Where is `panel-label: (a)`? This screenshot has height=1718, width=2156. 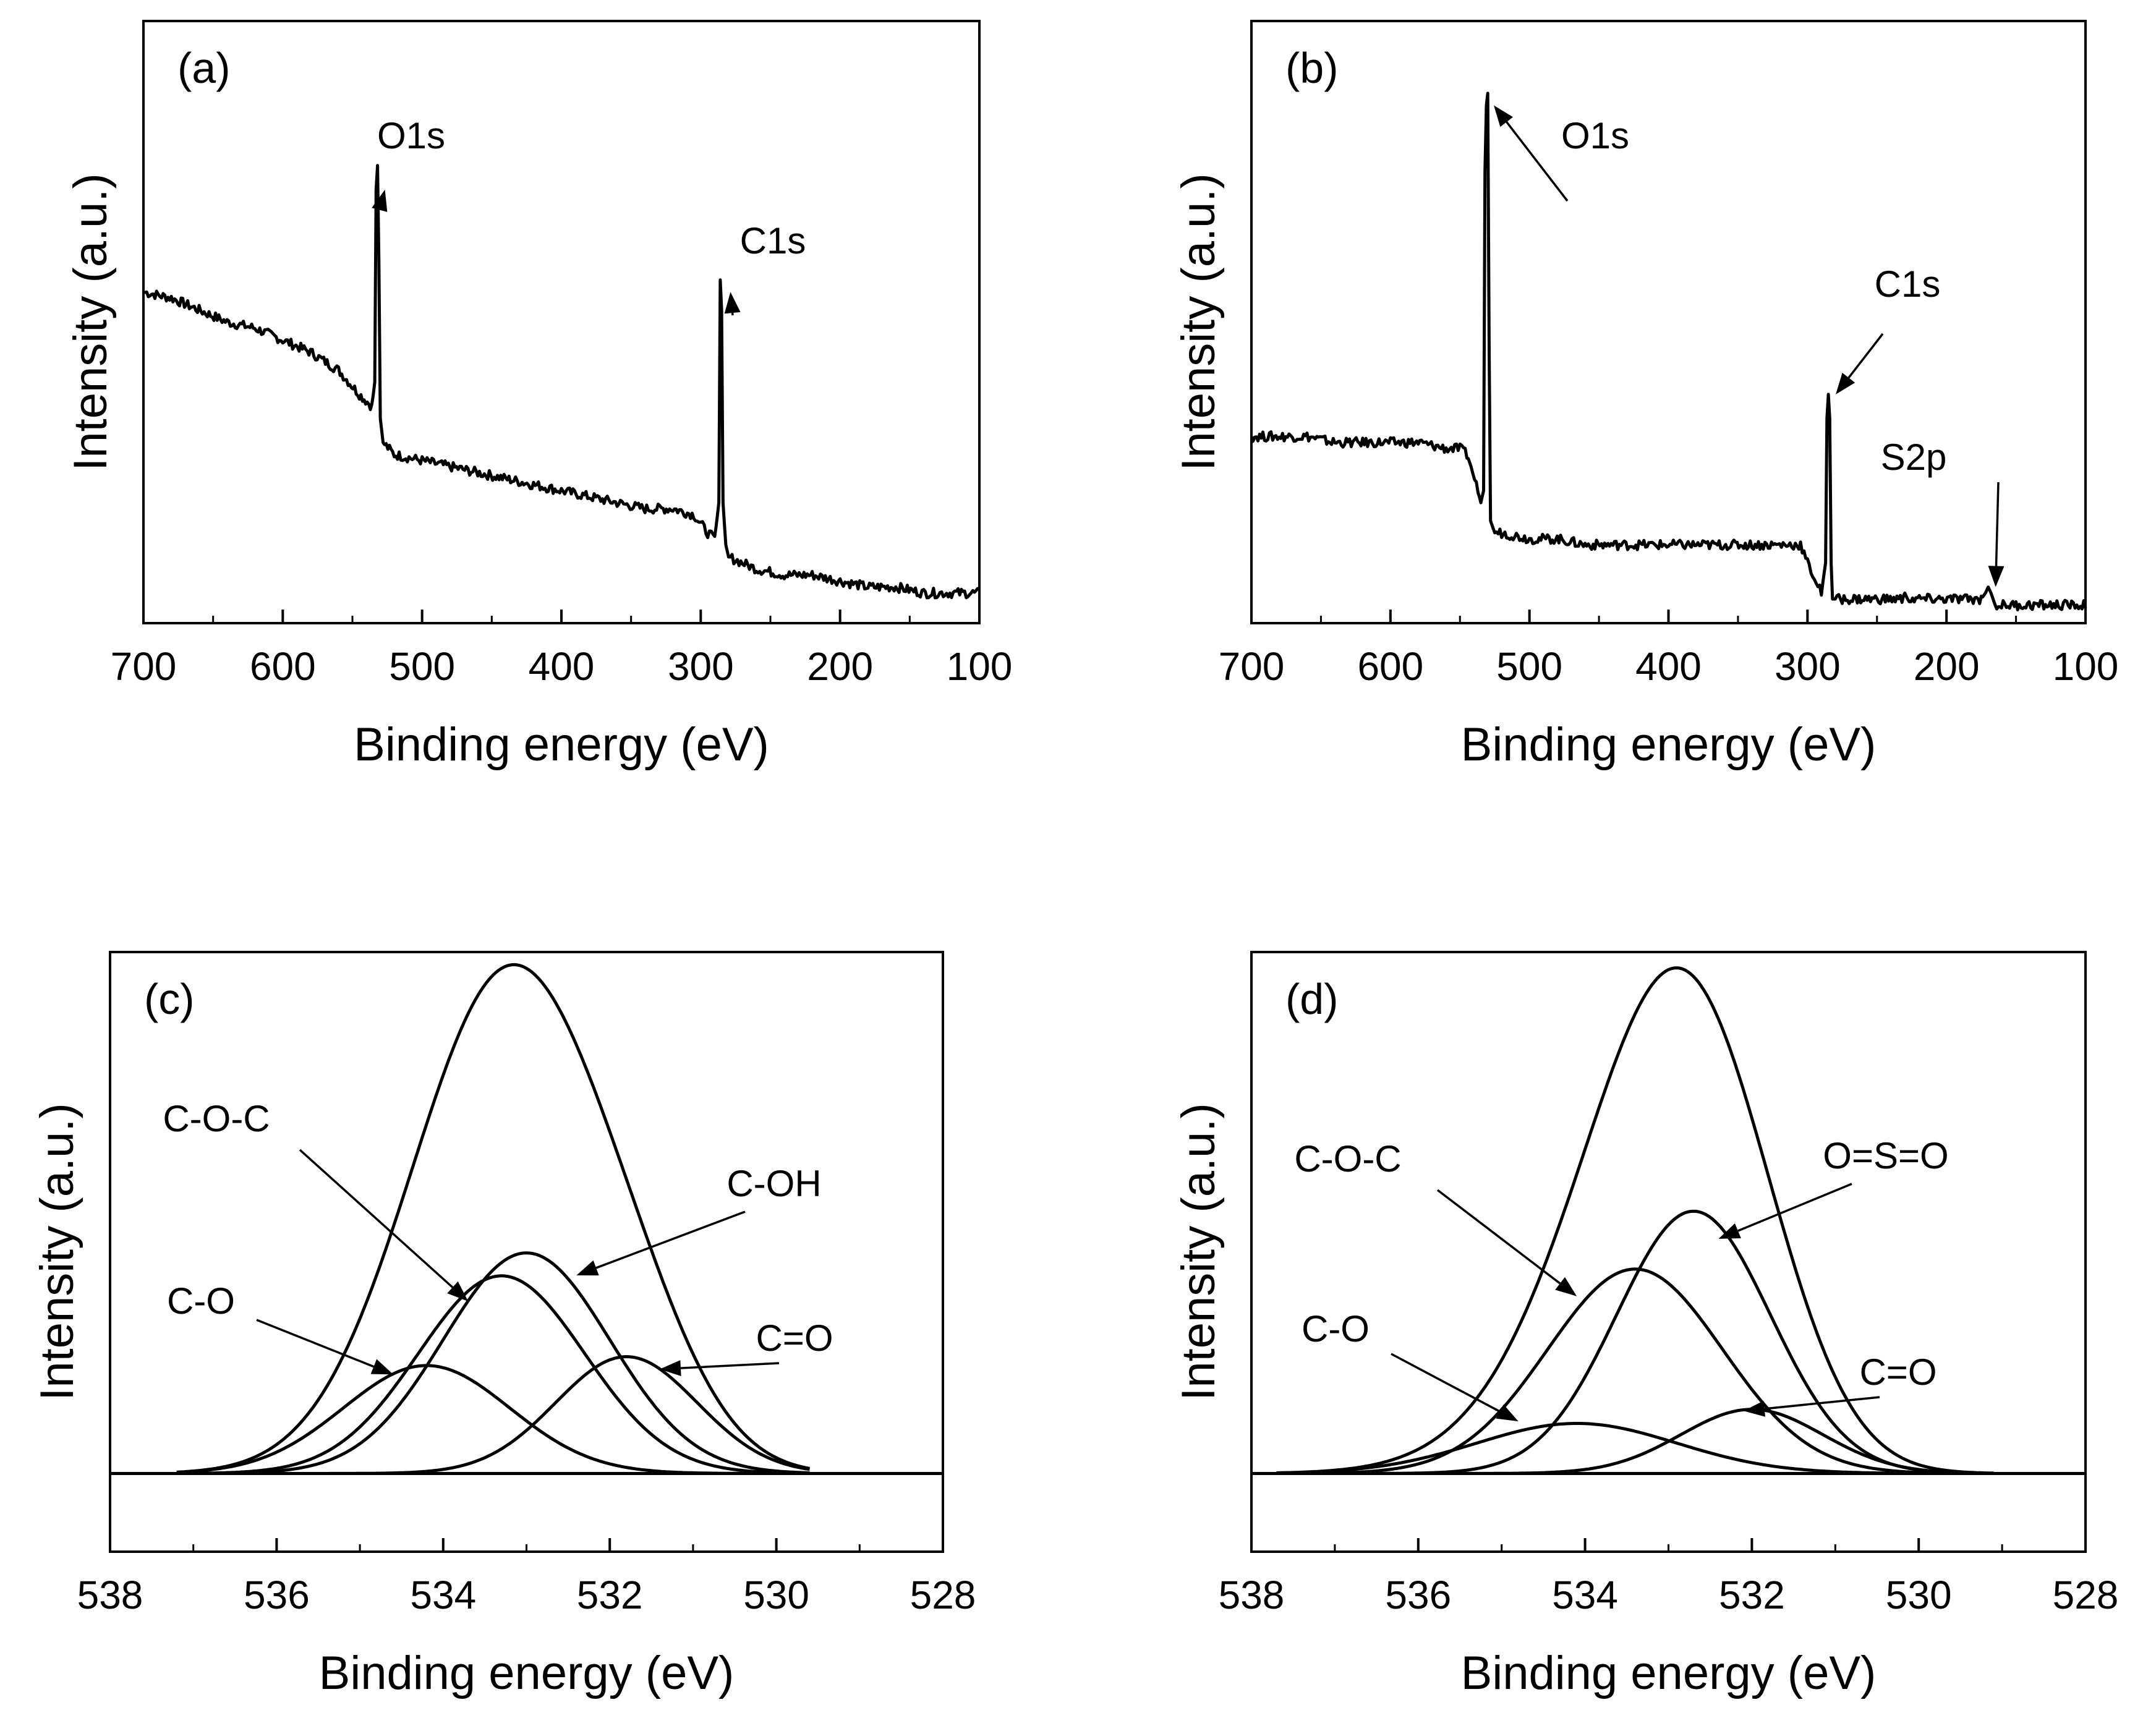 panel-label: (a) is located at coordinates (204, 68).